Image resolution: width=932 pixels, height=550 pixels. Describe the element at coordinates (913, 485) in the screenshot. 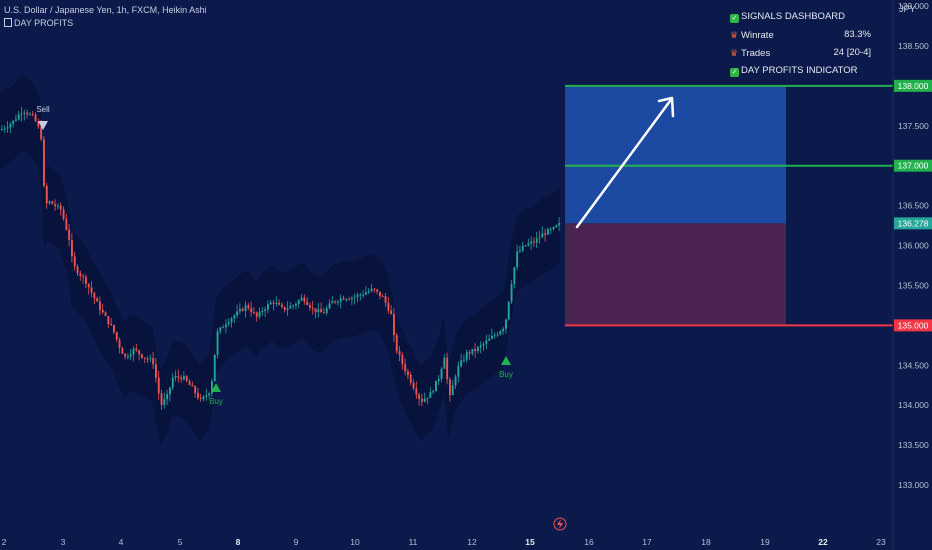

I see `y-tick-label: 133.000` at that location.